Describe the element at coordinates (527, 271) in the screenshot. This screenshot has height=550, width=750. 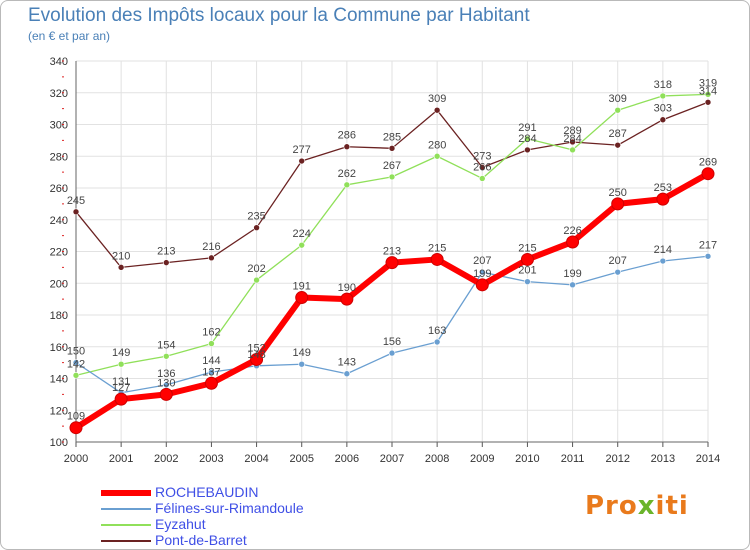
I see `data-label-felines-sur-rimandoule: 201` at that location.